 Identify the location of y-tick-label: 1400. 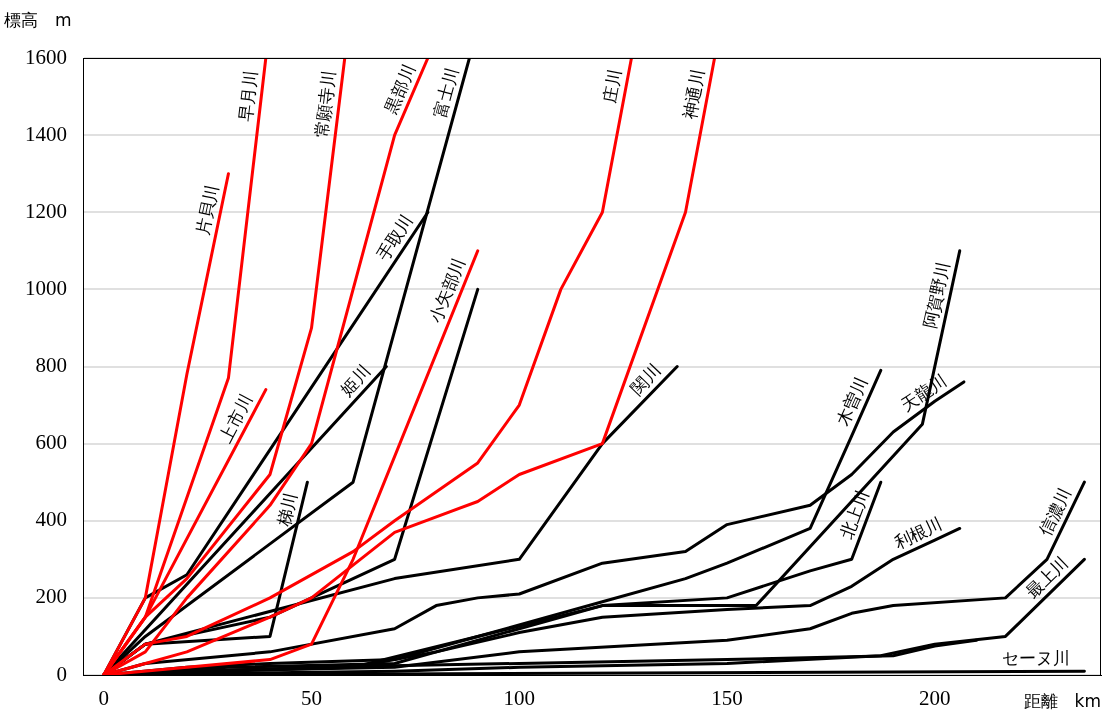
(46, 133).